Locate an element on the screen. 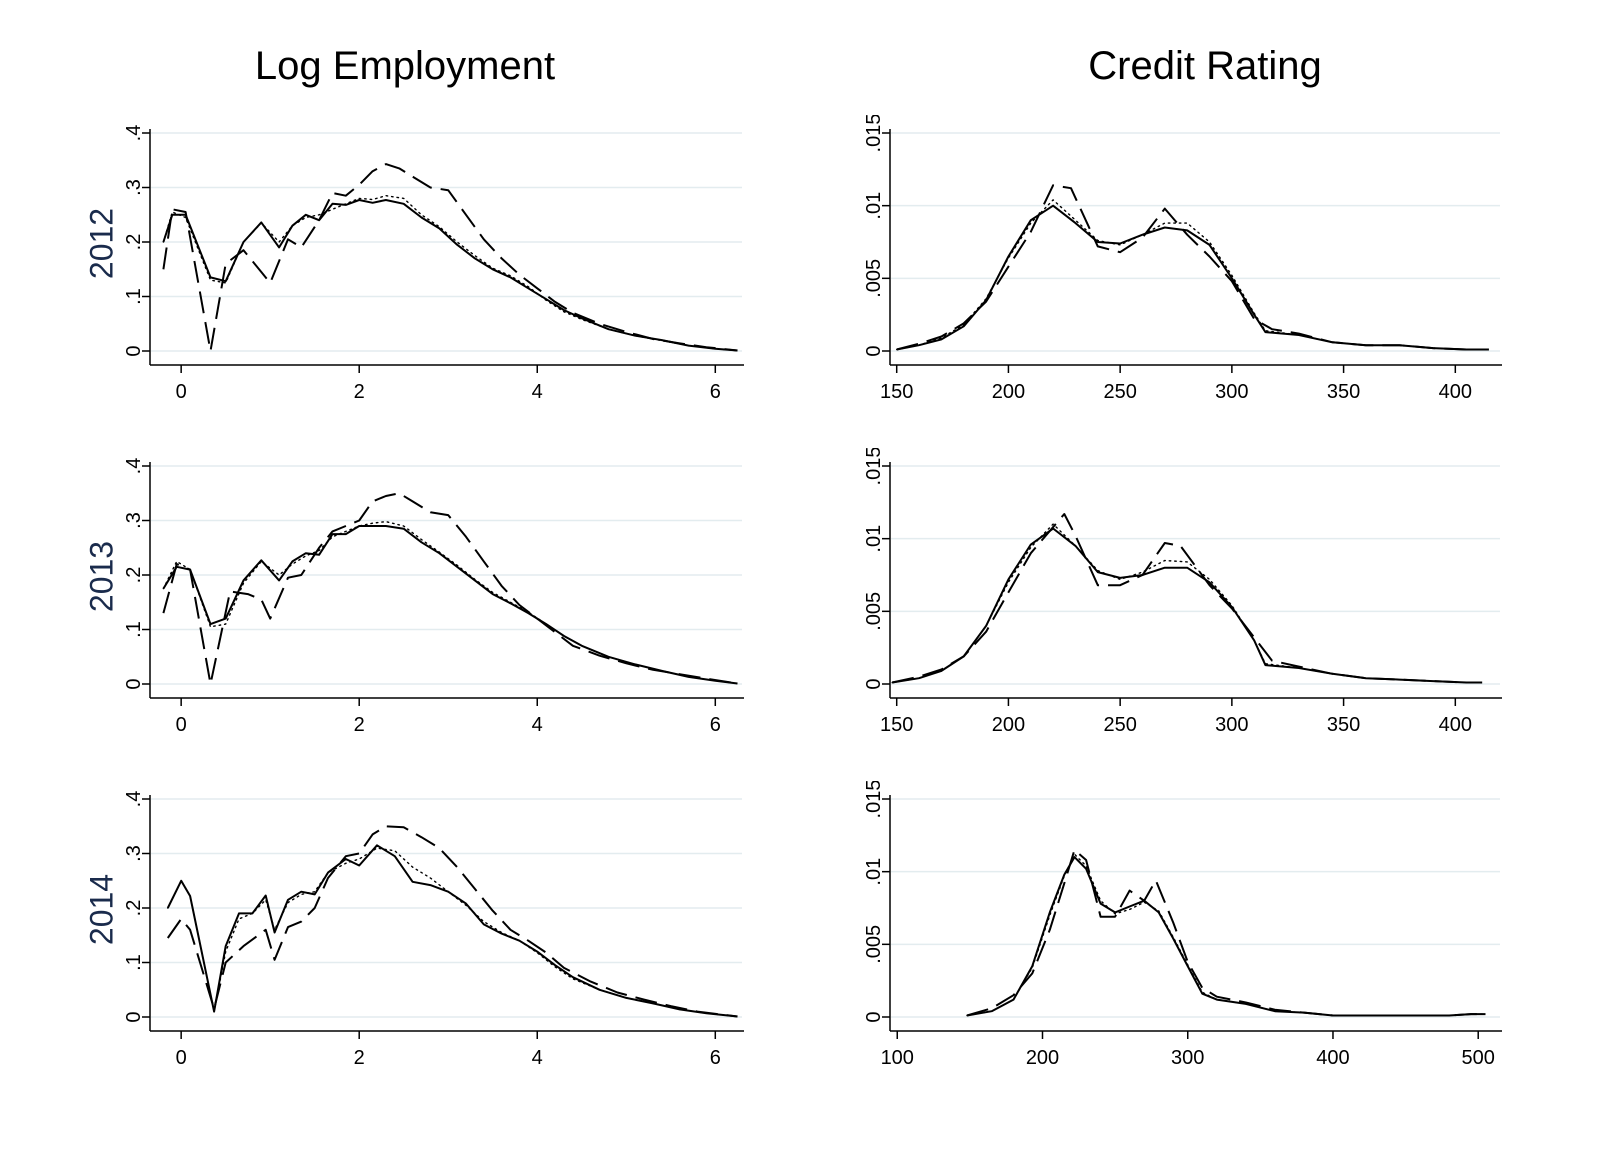  panel-log-employment-2013: 0 .1 .2 .3 .4 0 2 4 6 is located at coordinates (433, 597).